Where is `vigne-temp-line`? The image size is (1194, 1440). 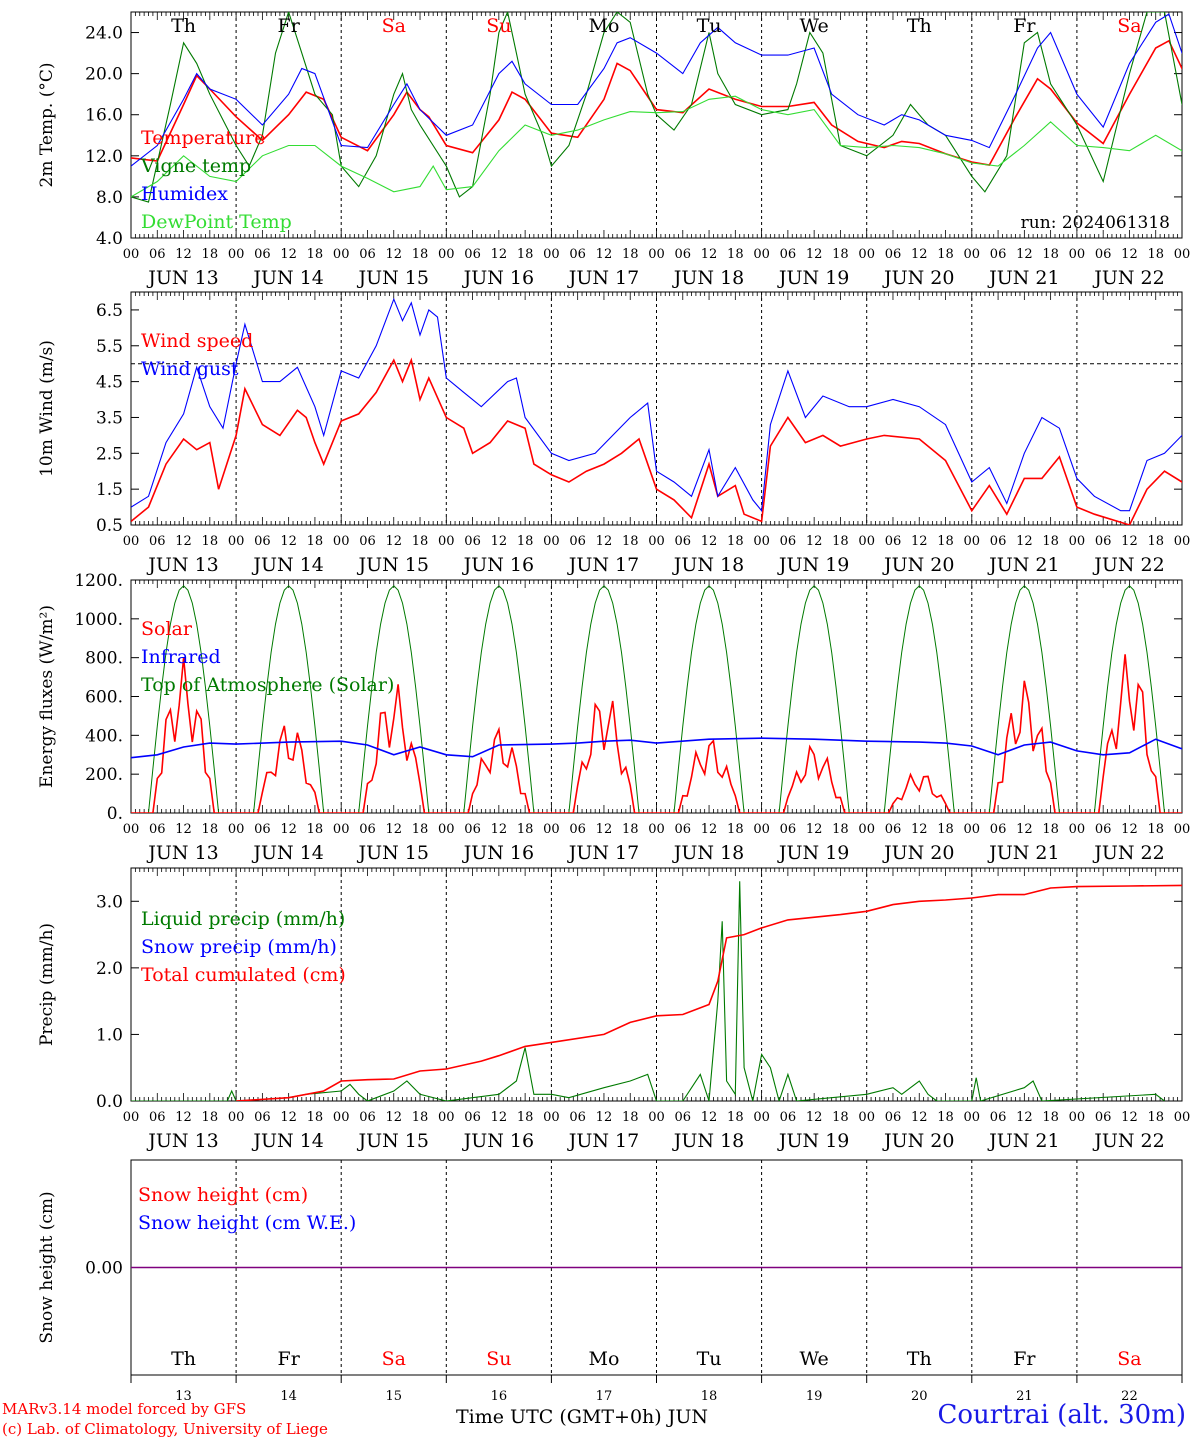
vigne-temp-line is located at coordinates (656, 107).